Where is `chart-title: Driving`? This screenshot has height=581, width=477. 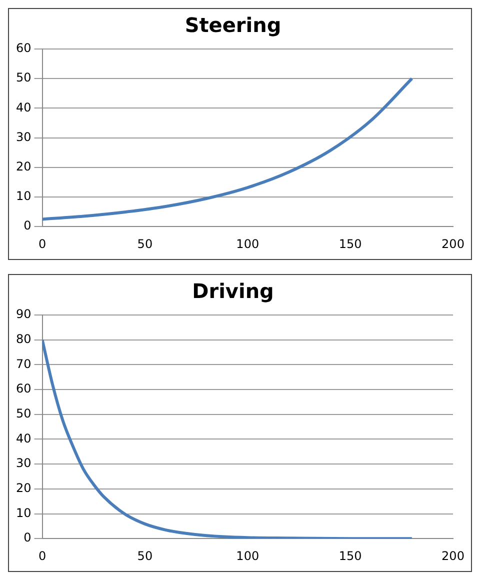 chart-title: Driving is located at coordinates (233, 291).